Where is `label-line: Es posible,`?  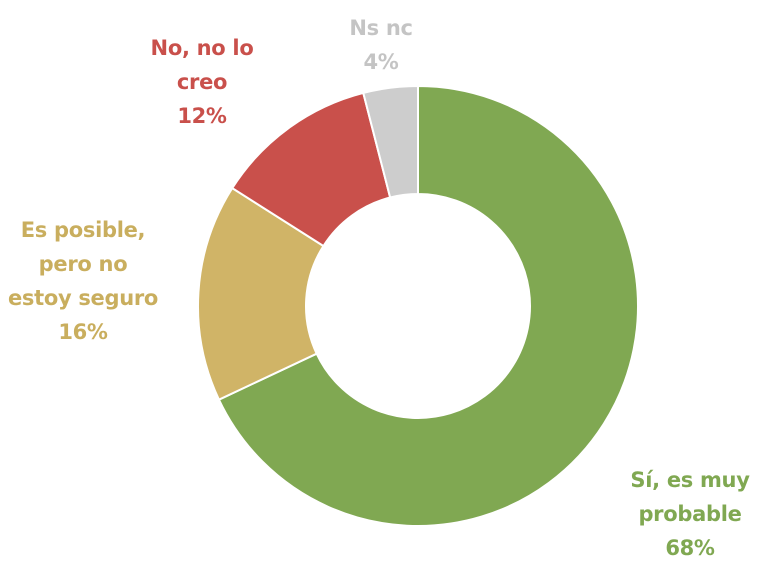
label-line: Es posible, is located at coordinates (83, 230).